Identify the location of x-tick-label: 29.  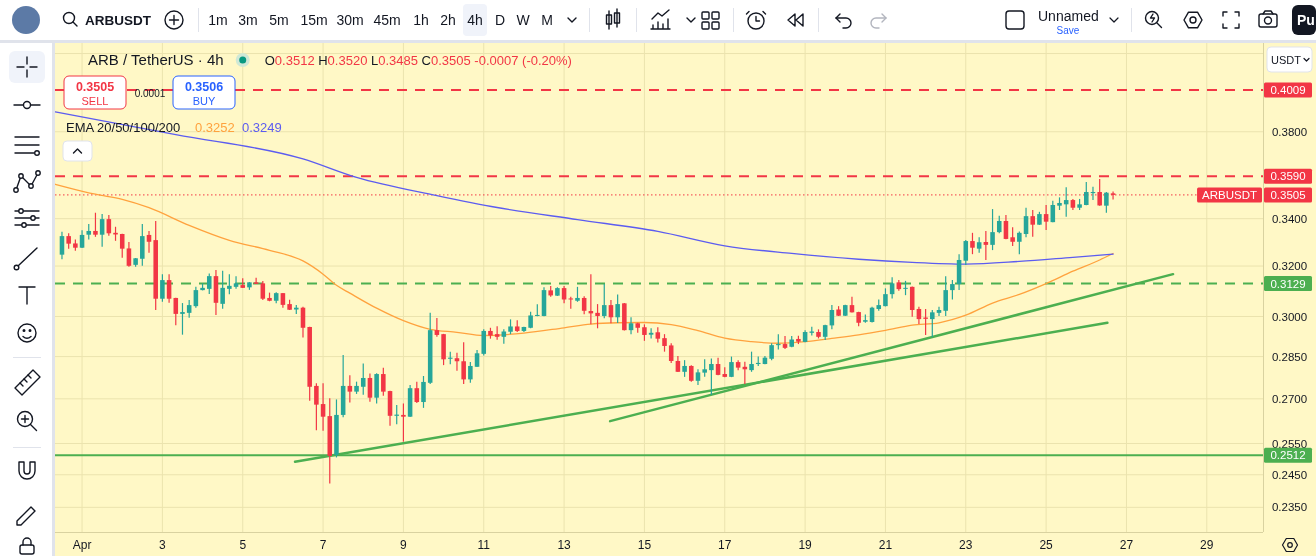
(1207, 545).